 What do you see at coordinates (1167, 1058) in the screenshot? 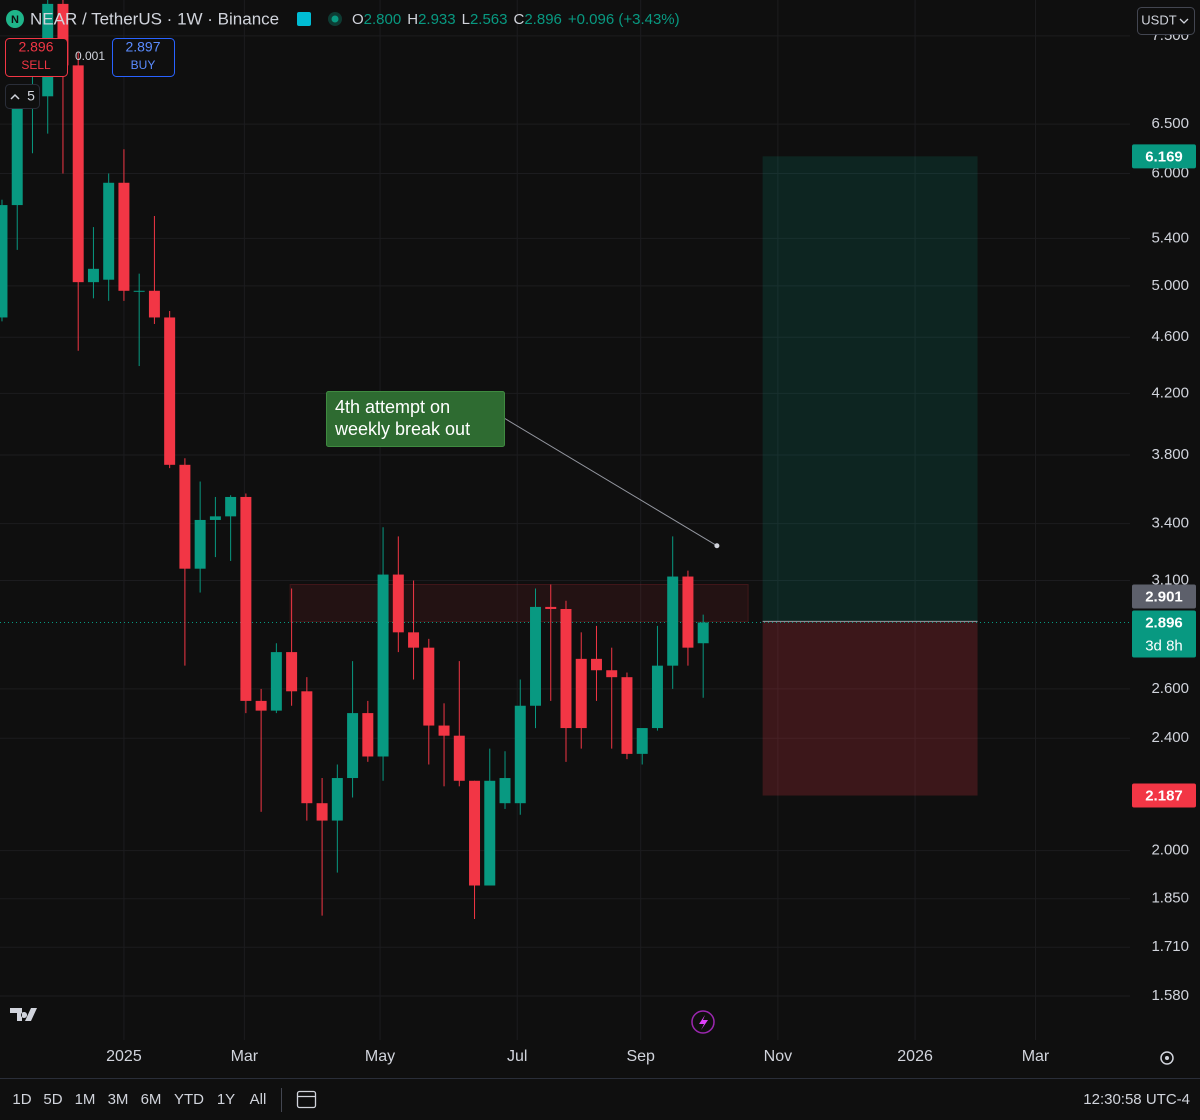
I see `settings-icon` at bounding box center [1167, 1058].